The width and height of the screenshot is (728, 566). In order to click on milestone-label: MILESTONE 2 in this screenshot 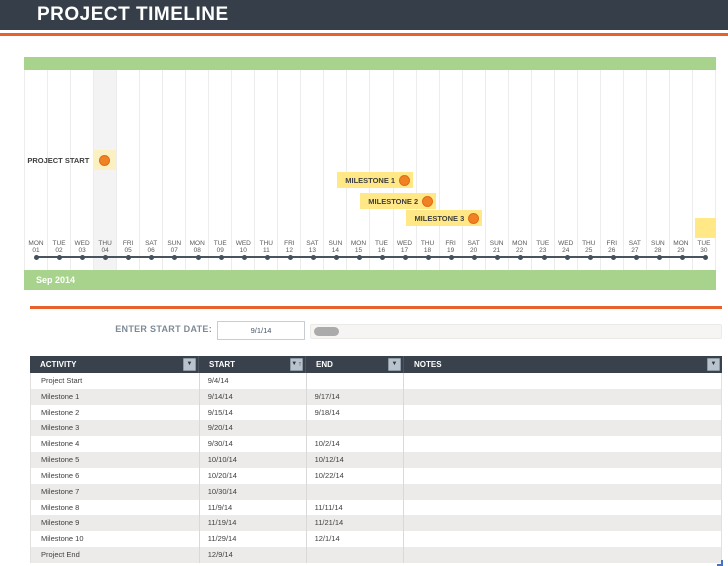, I will do `click(393, 201)`.